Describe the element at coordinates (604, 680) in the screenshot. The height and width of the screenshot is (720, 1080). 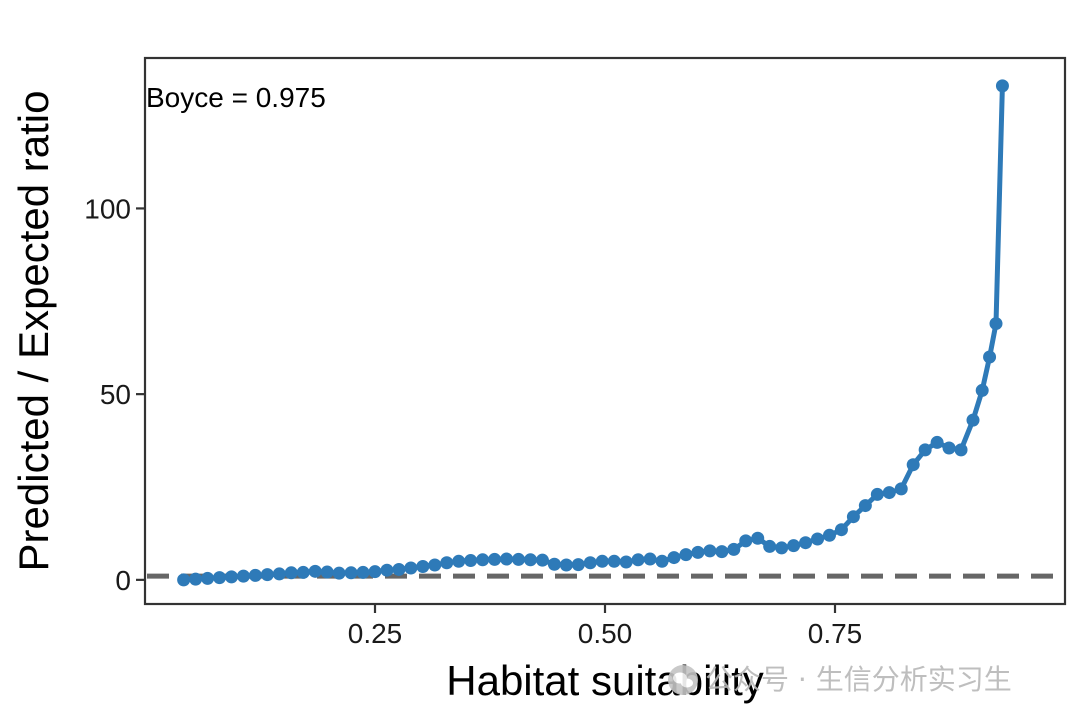
I see `x-axis-title: Habitat suitability` at that location.